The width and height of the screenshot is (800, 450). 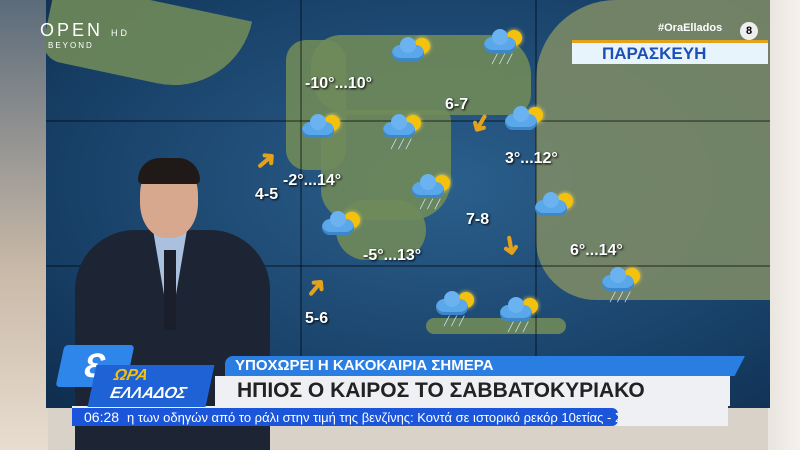 I want to click on studio-background-right, so click(x=784, y=225).